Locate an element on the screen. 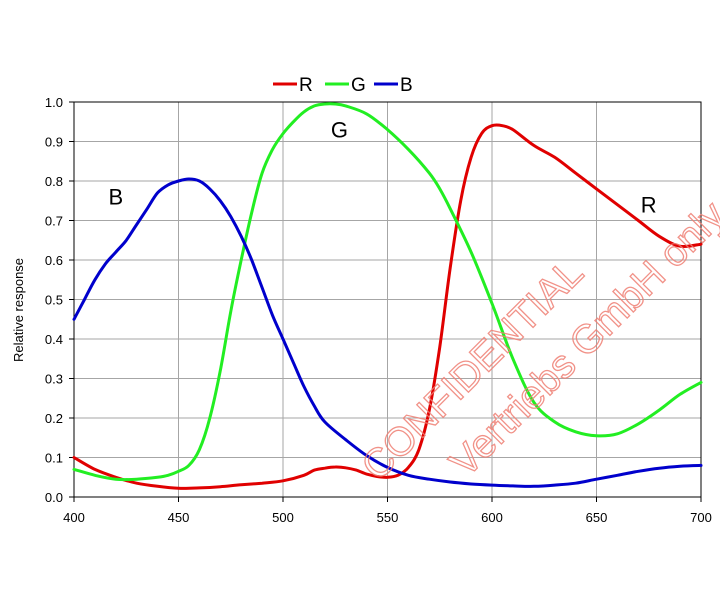 The width and height of the screenshot is (720, 600). y-tick-label: 0.3 is located at coordinates (54, 379).